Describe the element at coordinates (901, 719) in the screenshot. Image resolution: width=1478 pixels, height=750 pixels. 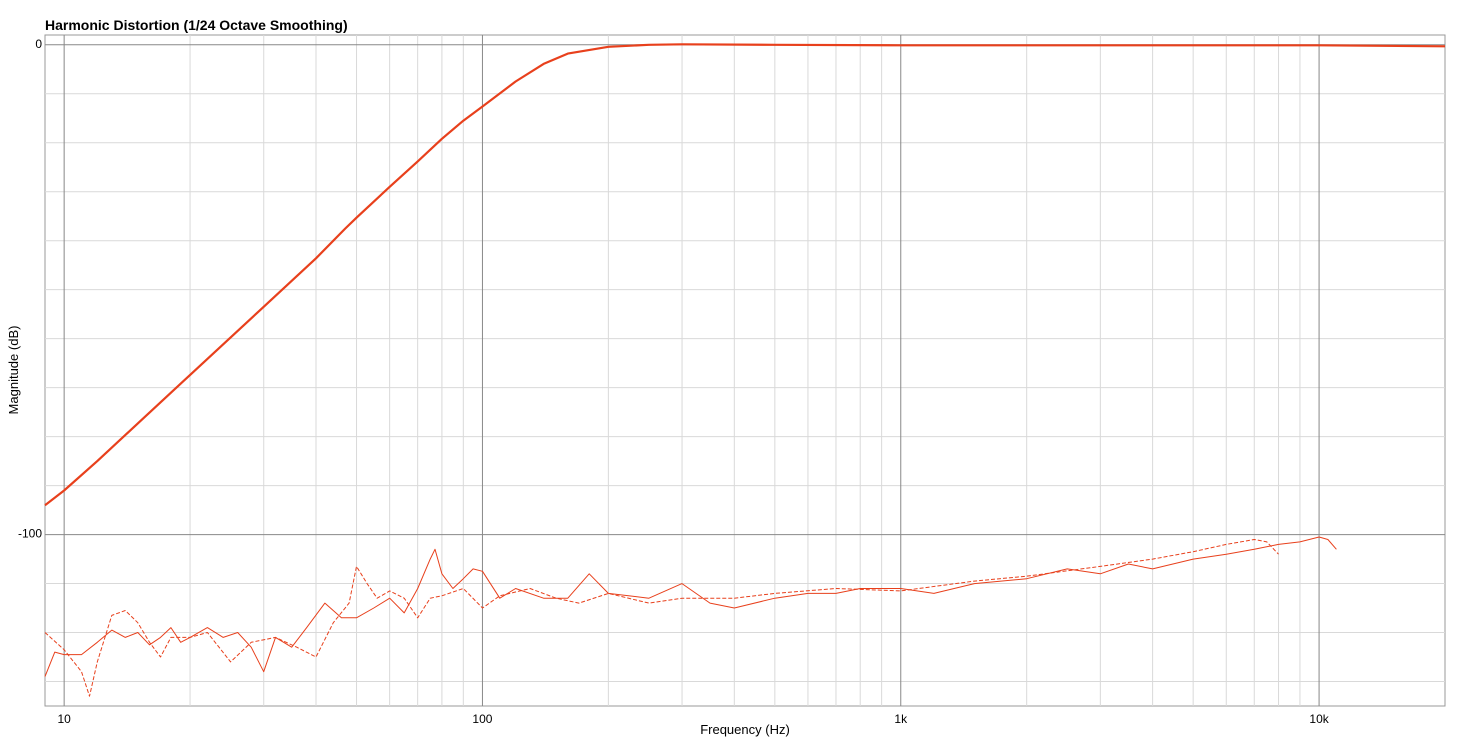
I see `x-tick-label: 1k` at that location.